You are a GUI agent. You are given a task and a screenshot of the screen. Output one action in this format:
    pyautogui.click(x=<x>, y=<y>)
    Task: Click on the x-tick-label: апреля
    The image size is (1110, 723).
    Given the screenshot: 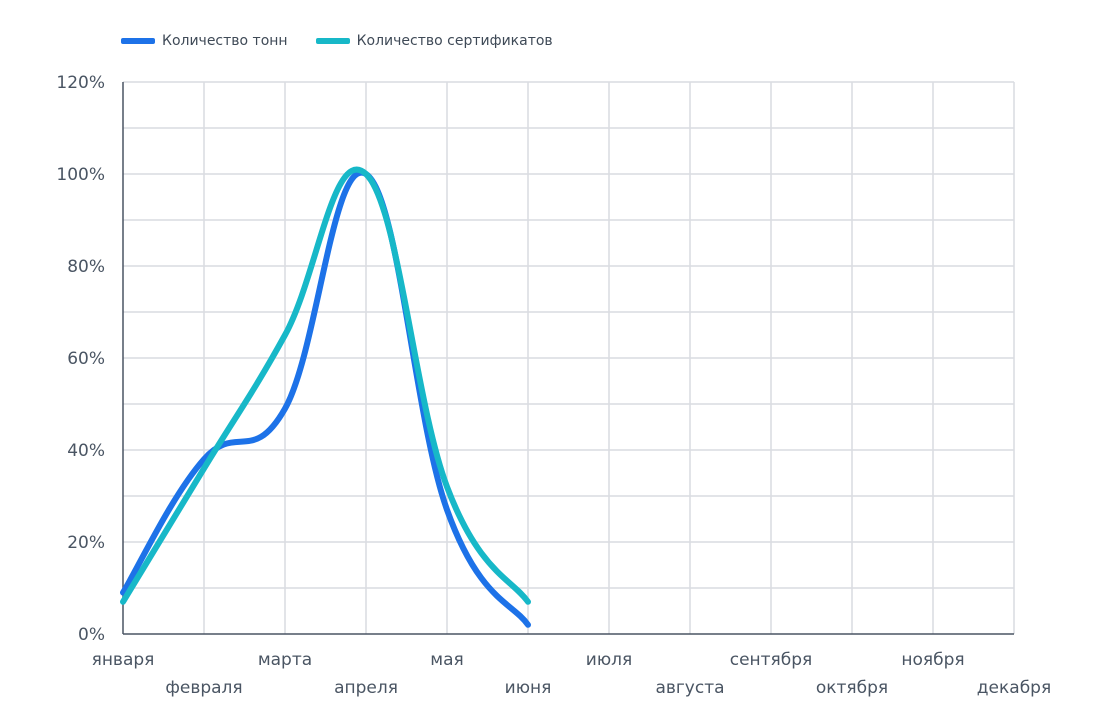 What is the action you would take?
    pyautogui.click(x=366, y=688)
    